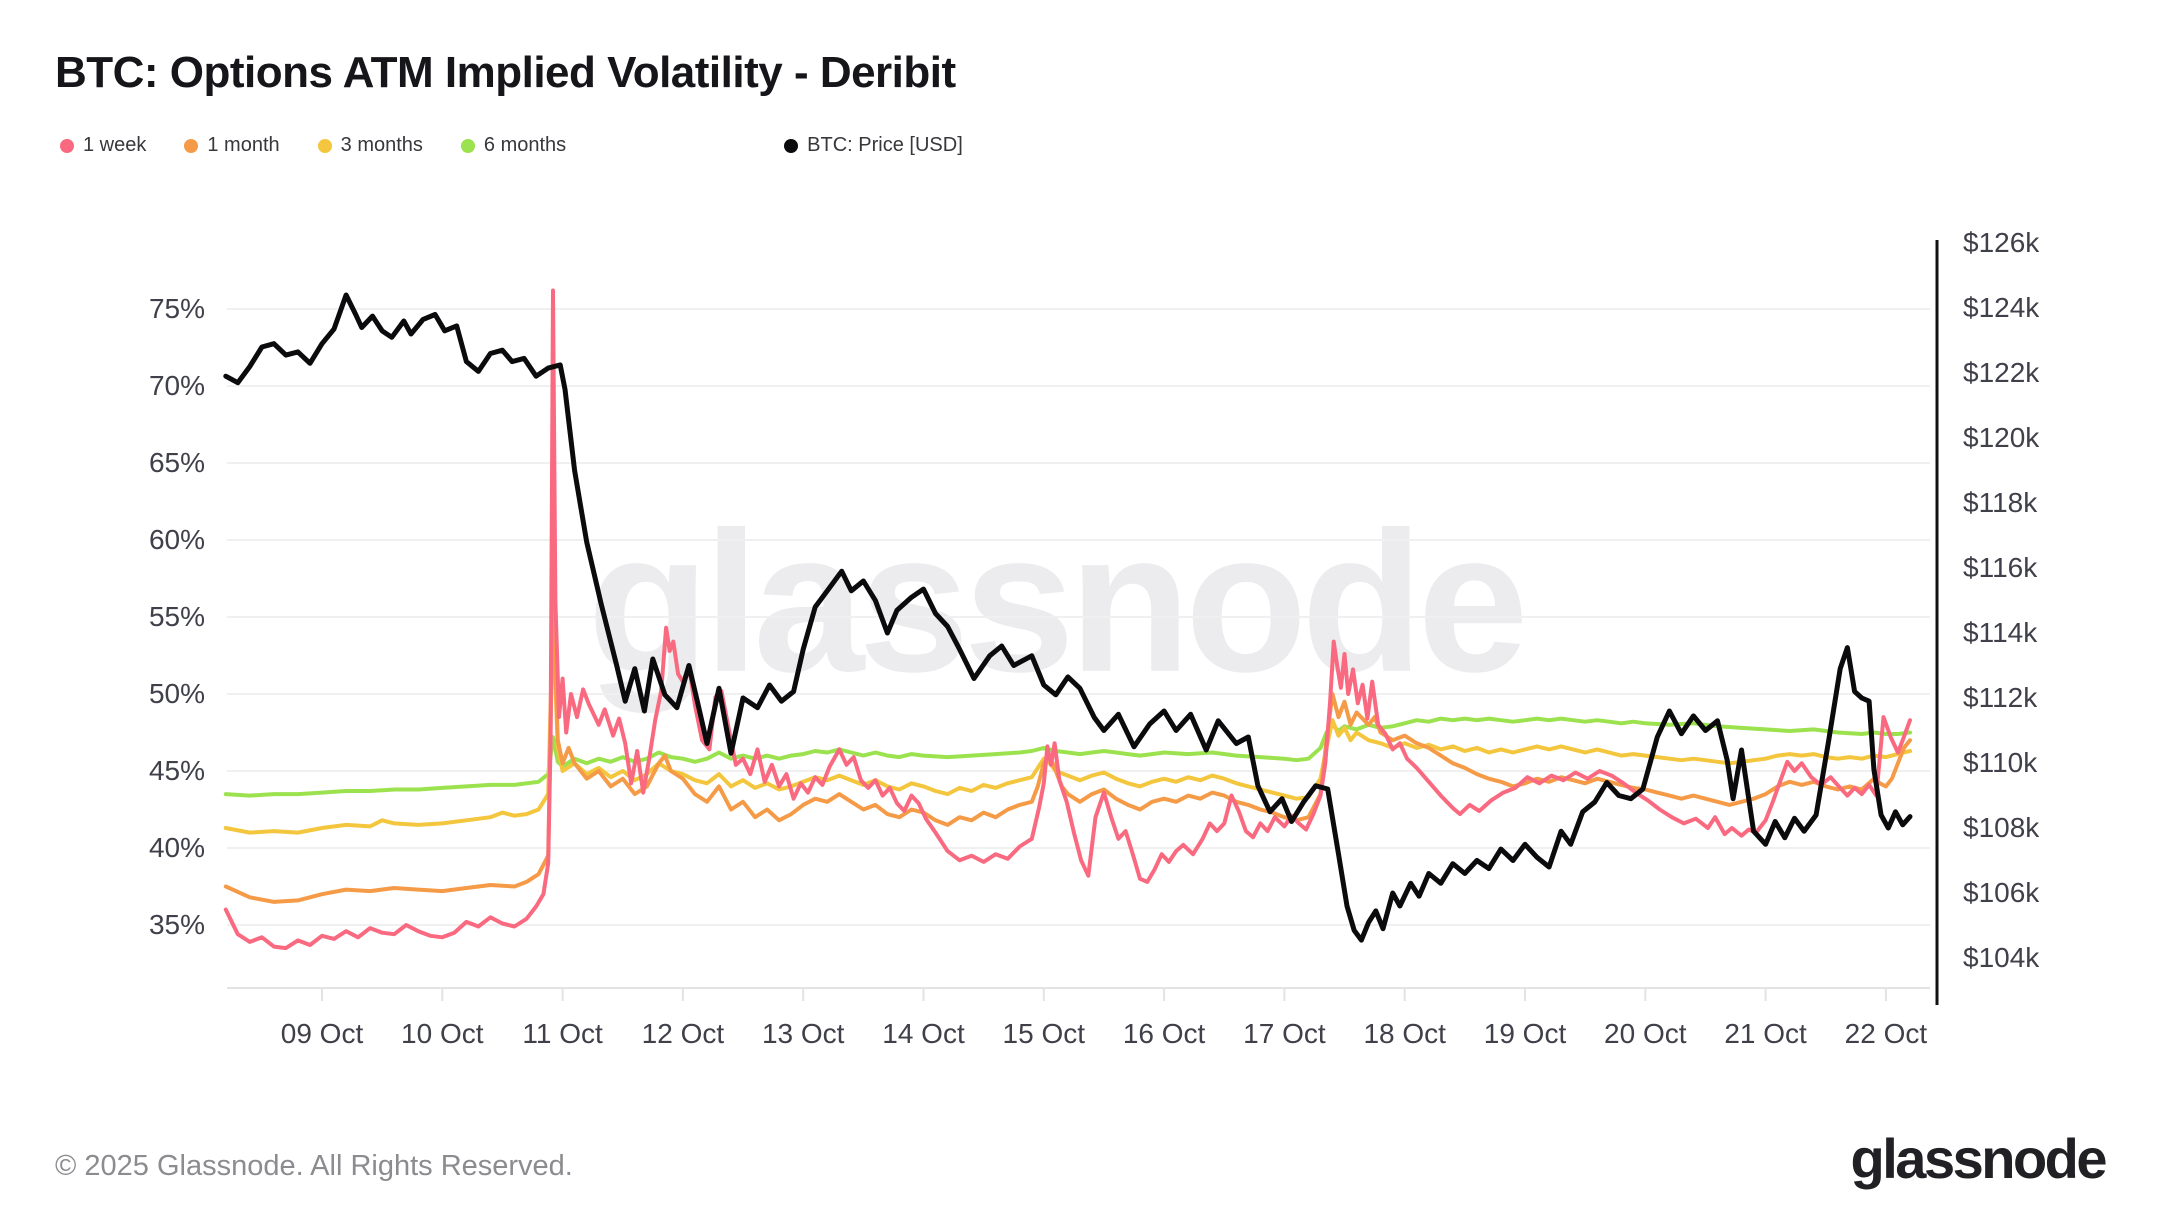 This screenshot has width=2160, height=1215. Describe the element at coordinates (176, 924) in the screenshot. I see `left-axis-tick-label: 35%` at that location.